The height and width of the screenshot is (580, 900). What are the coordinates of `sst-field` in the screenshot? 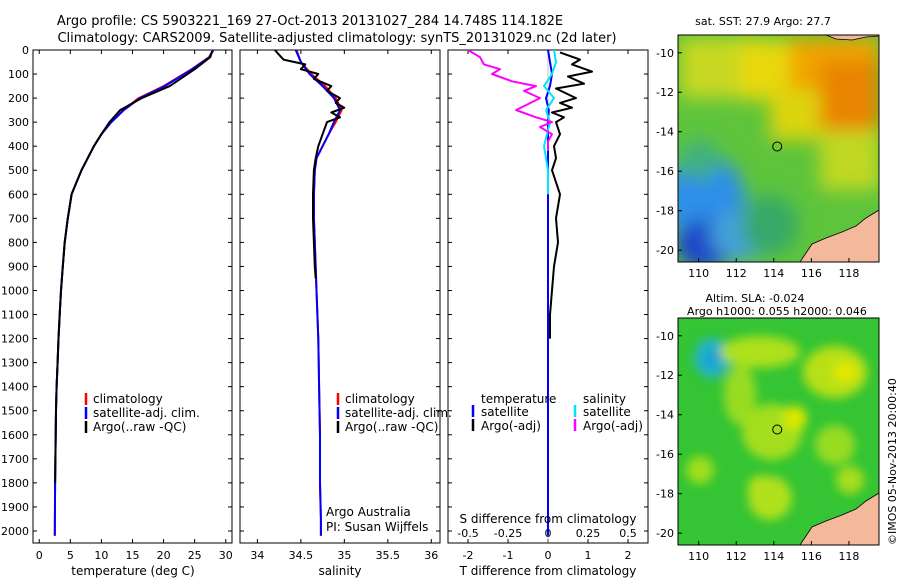 It's located at (778, 150).